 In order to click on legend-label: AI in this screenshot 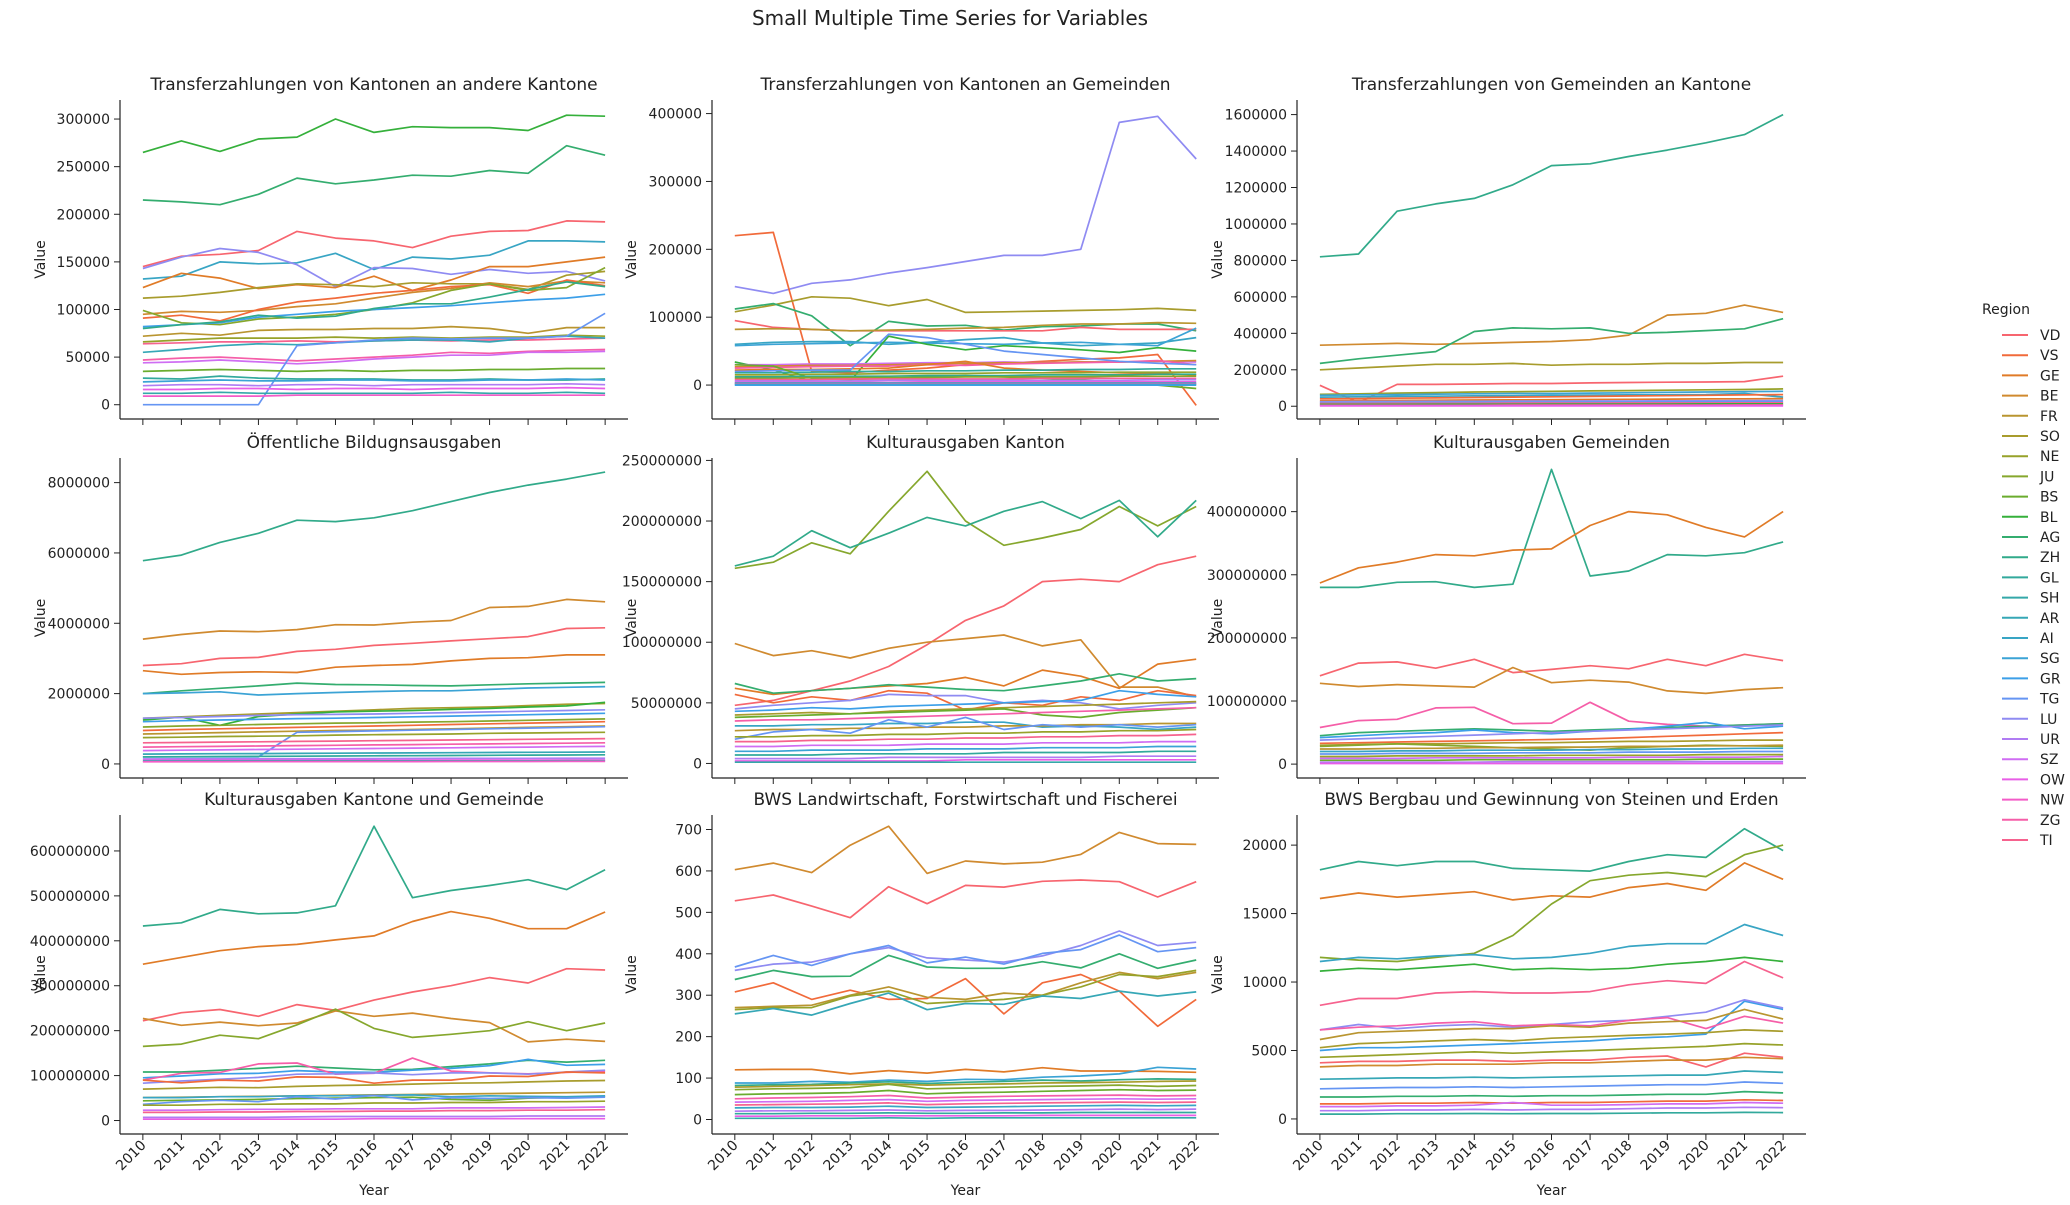, I will do `click(2047, 639)`.